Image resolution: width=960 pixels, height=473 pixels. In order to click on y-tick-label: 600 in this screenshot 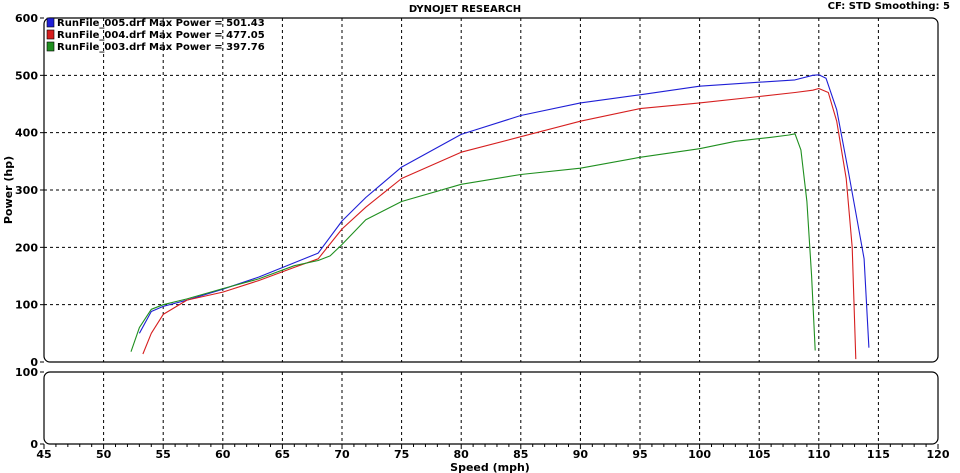, I will do `click(26, 18)`.